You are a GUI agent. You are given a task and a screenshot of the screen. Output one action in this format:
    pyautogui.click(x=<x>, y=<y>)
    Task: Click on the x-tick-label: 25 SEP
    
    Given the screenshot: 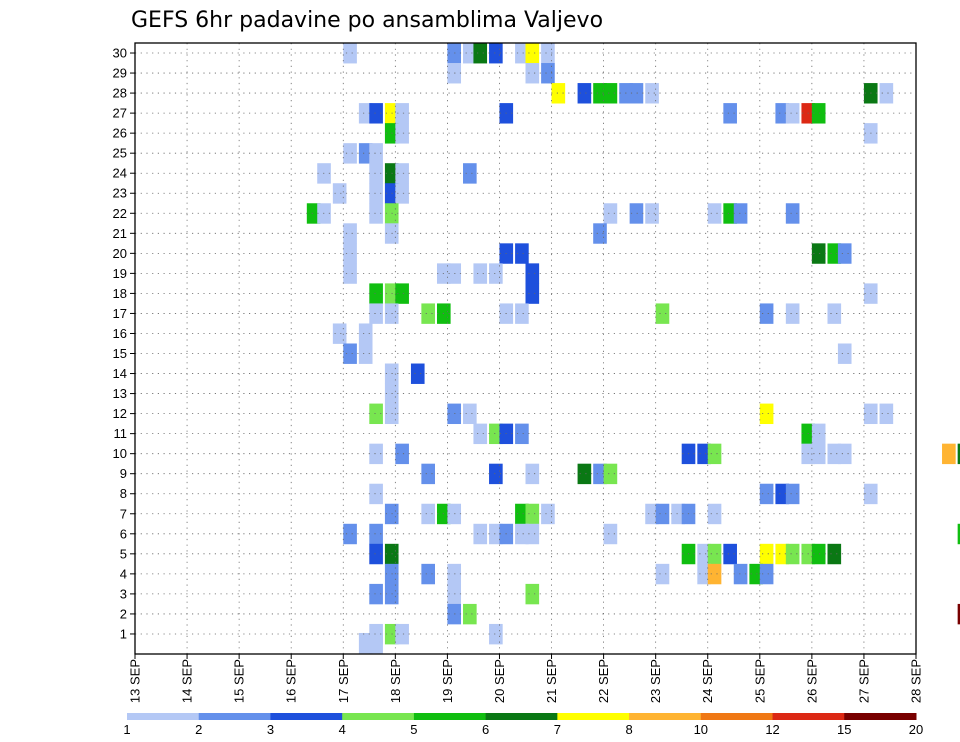 What is the action you would take?
    pyautogui.click(x=759, y=681)
    